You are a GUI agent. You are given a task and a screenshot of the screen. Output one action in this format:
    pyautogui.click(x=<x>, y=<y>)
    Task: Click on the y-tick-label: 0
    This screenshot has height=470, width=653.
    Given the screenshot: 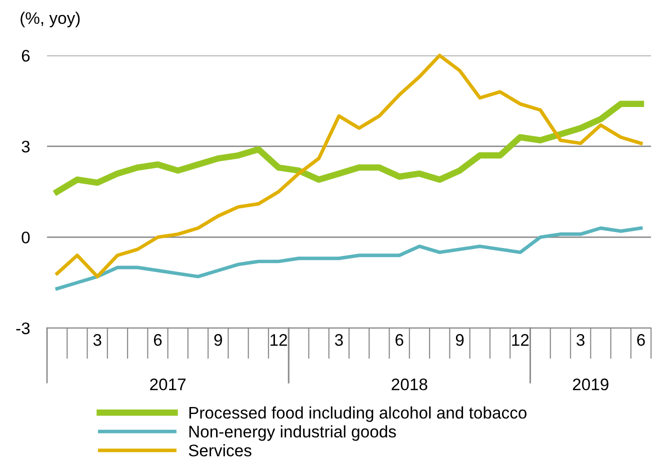 What is the action you would take?
    pyautogui.click(x=26, y=238)
    